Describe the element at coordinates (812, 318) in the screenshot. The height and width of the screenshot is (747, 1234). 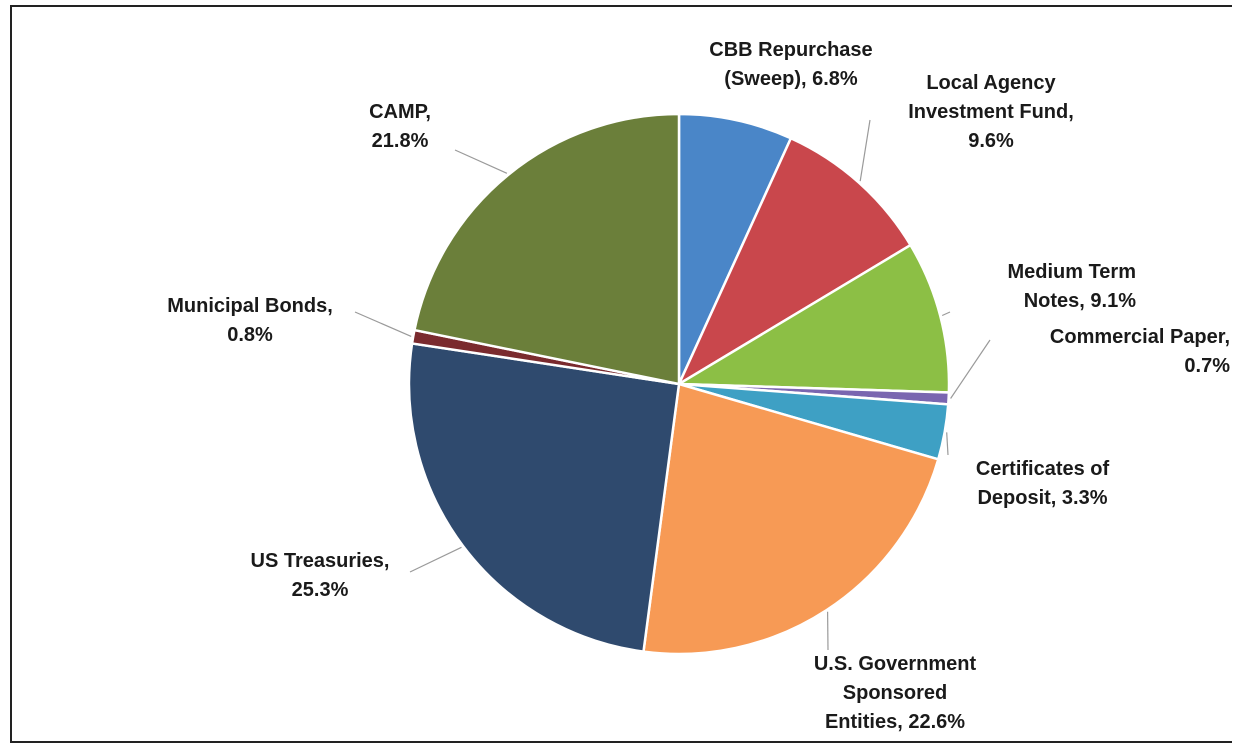
I see `pie-slice-medium-term-notes` at that location.